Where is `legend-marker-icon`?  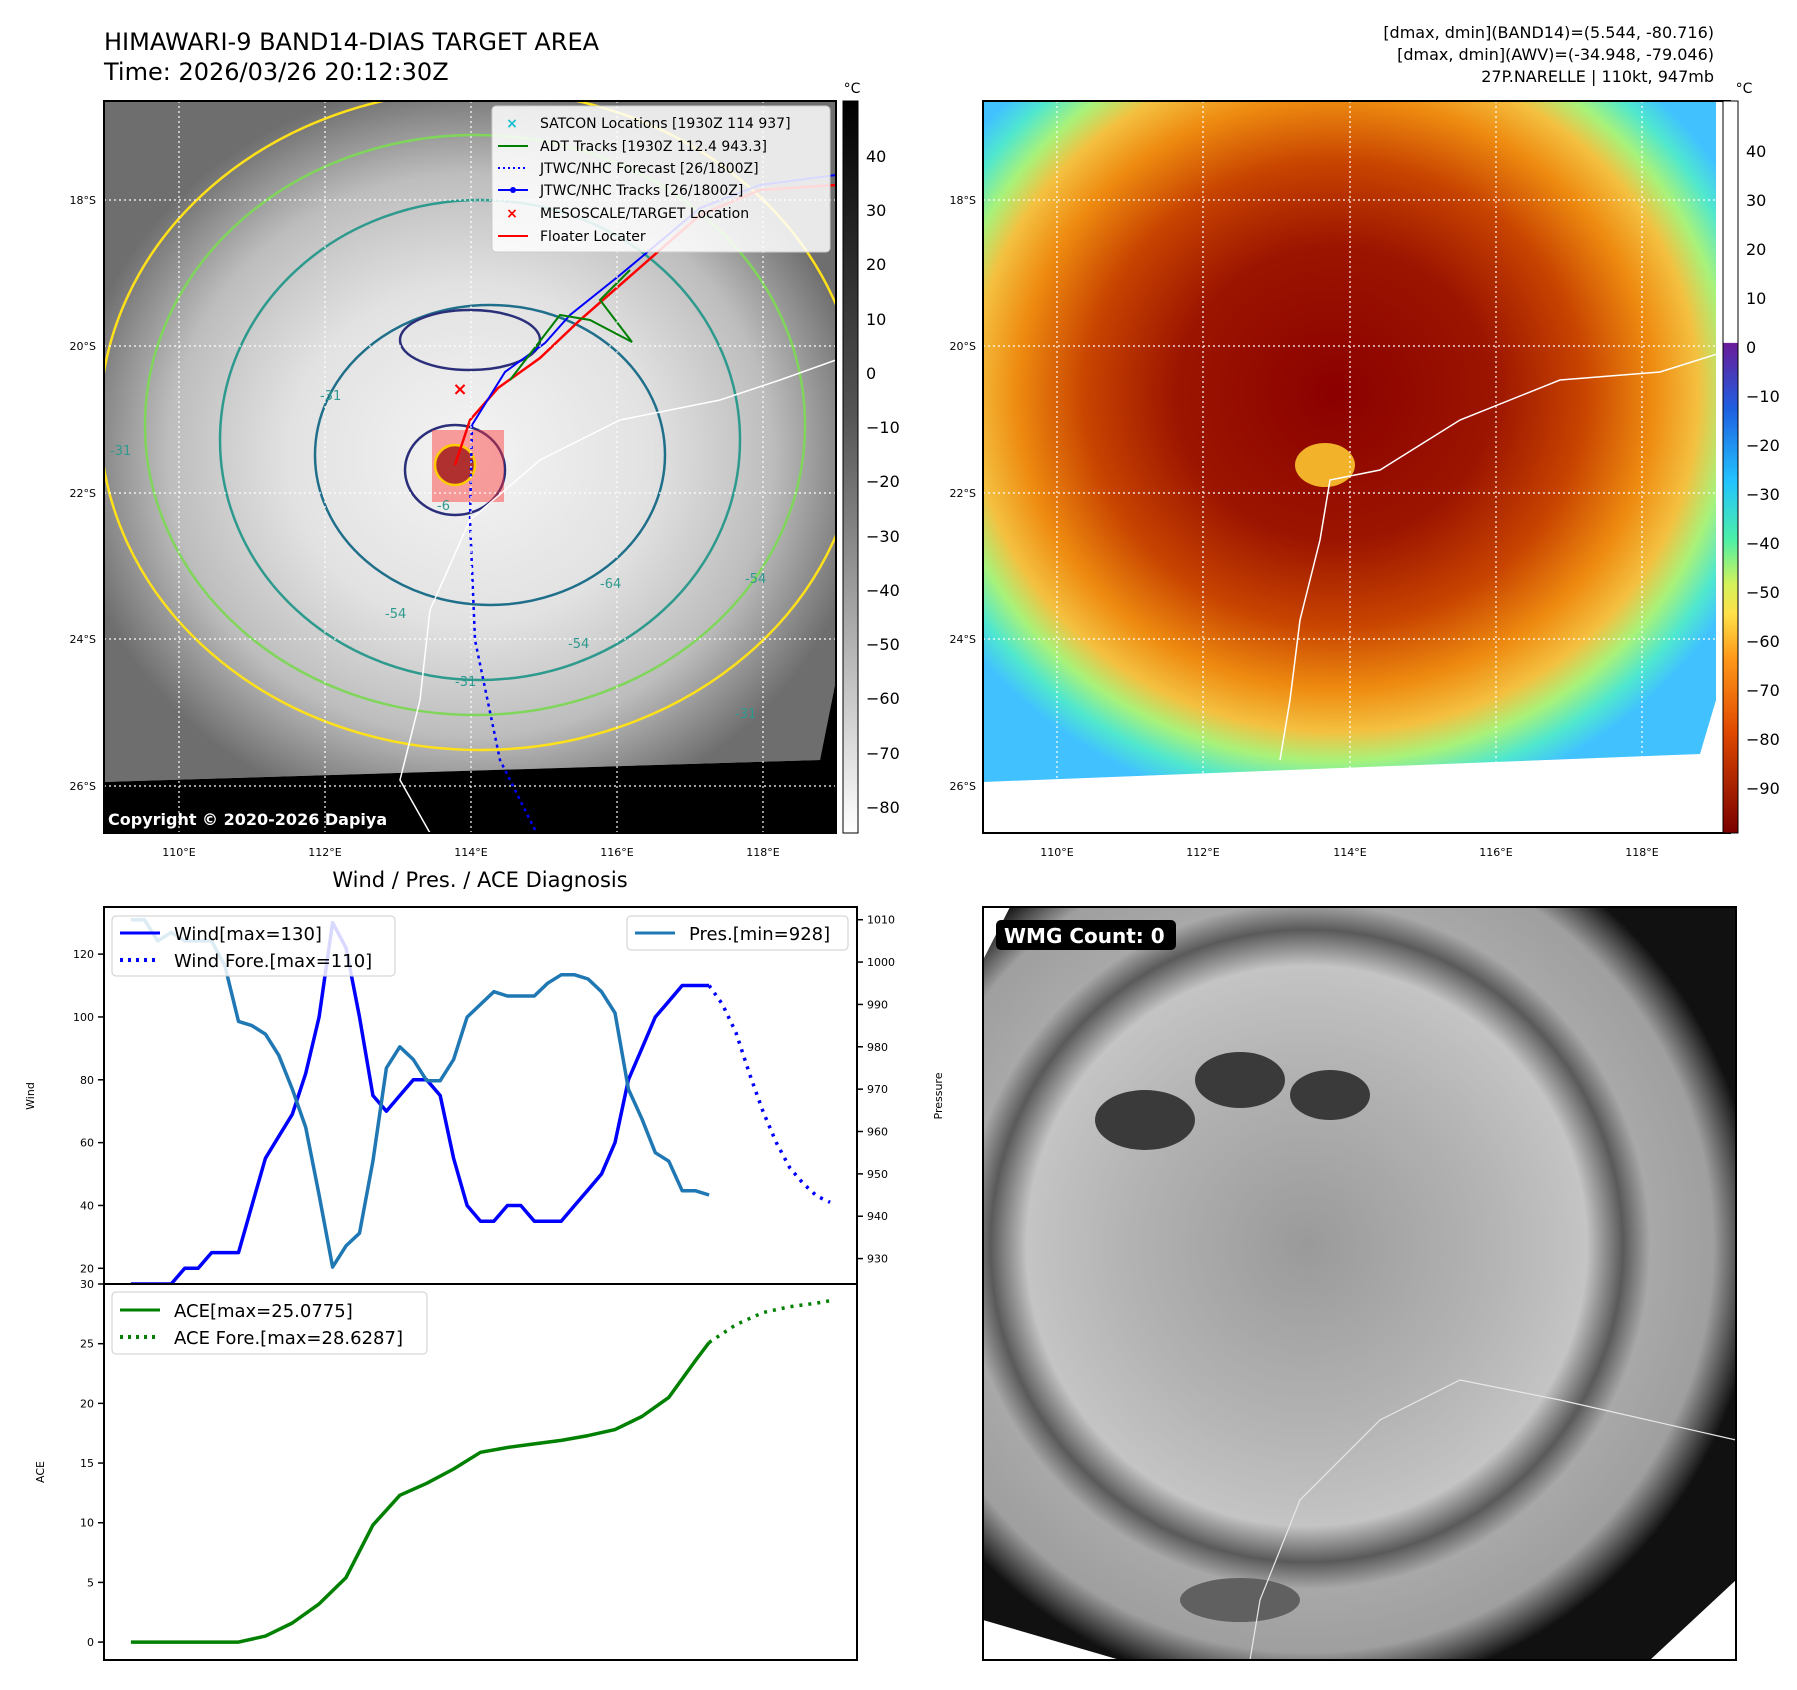
legend-marker-icon is located at coordinates (513, 190).